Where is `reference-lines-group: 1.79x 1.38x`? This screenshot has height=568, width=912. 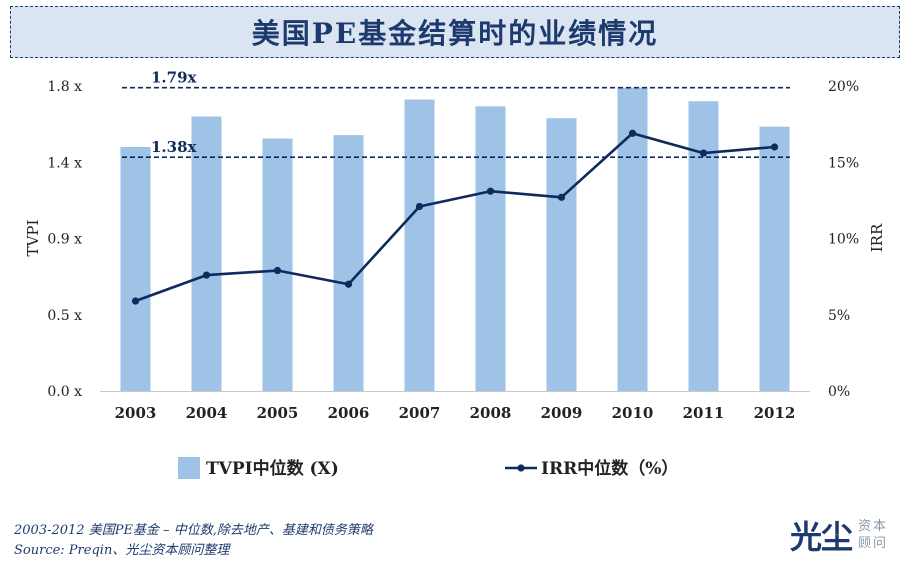 reference-lines-group: 1.79x 1.38x is located at coordinates (456, 113).